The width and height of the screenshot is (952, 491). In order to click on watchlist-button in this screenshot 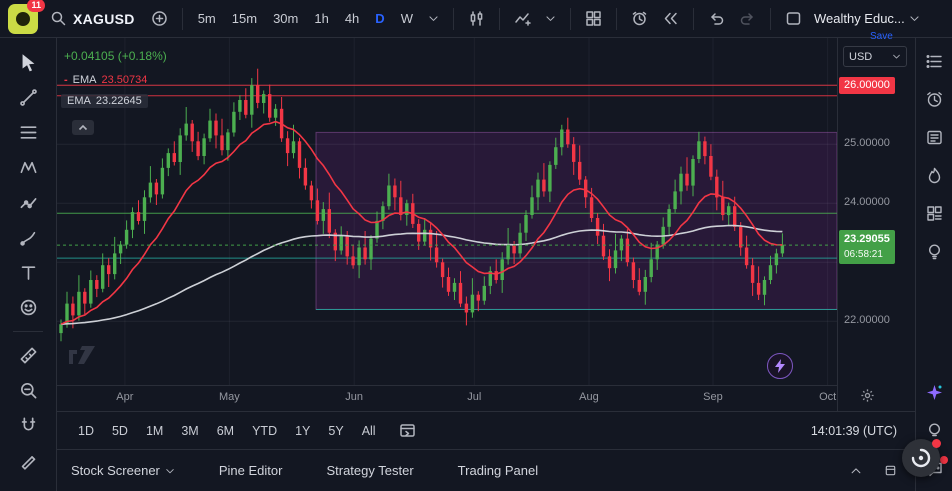, I will do `click(934, 63)`.